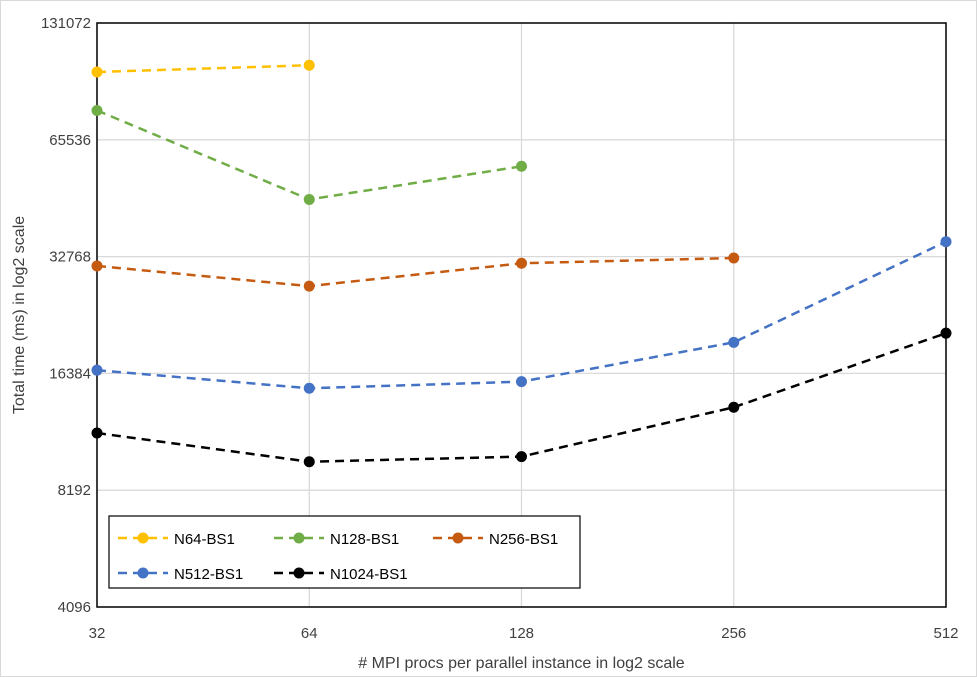 This screenshot has width=977, height=677. I want to click on x-tick-label: 32, so click(97, 633).